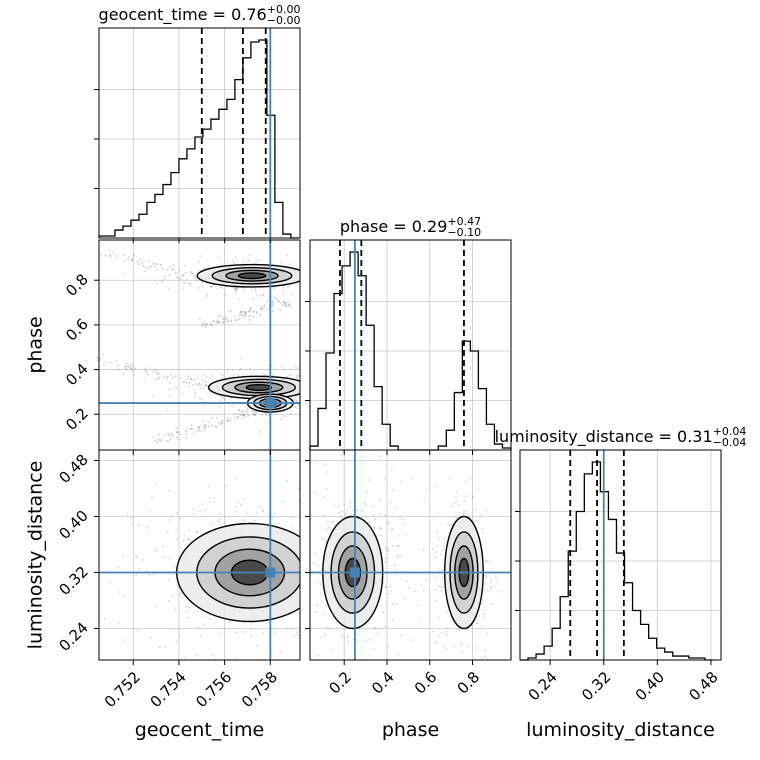 Image resolution: width=760 pixels, height=760 pixels. Describe the element at coordinates (284, 9) in the screenshot. I see `title-plus-error: +0.00` at that location.